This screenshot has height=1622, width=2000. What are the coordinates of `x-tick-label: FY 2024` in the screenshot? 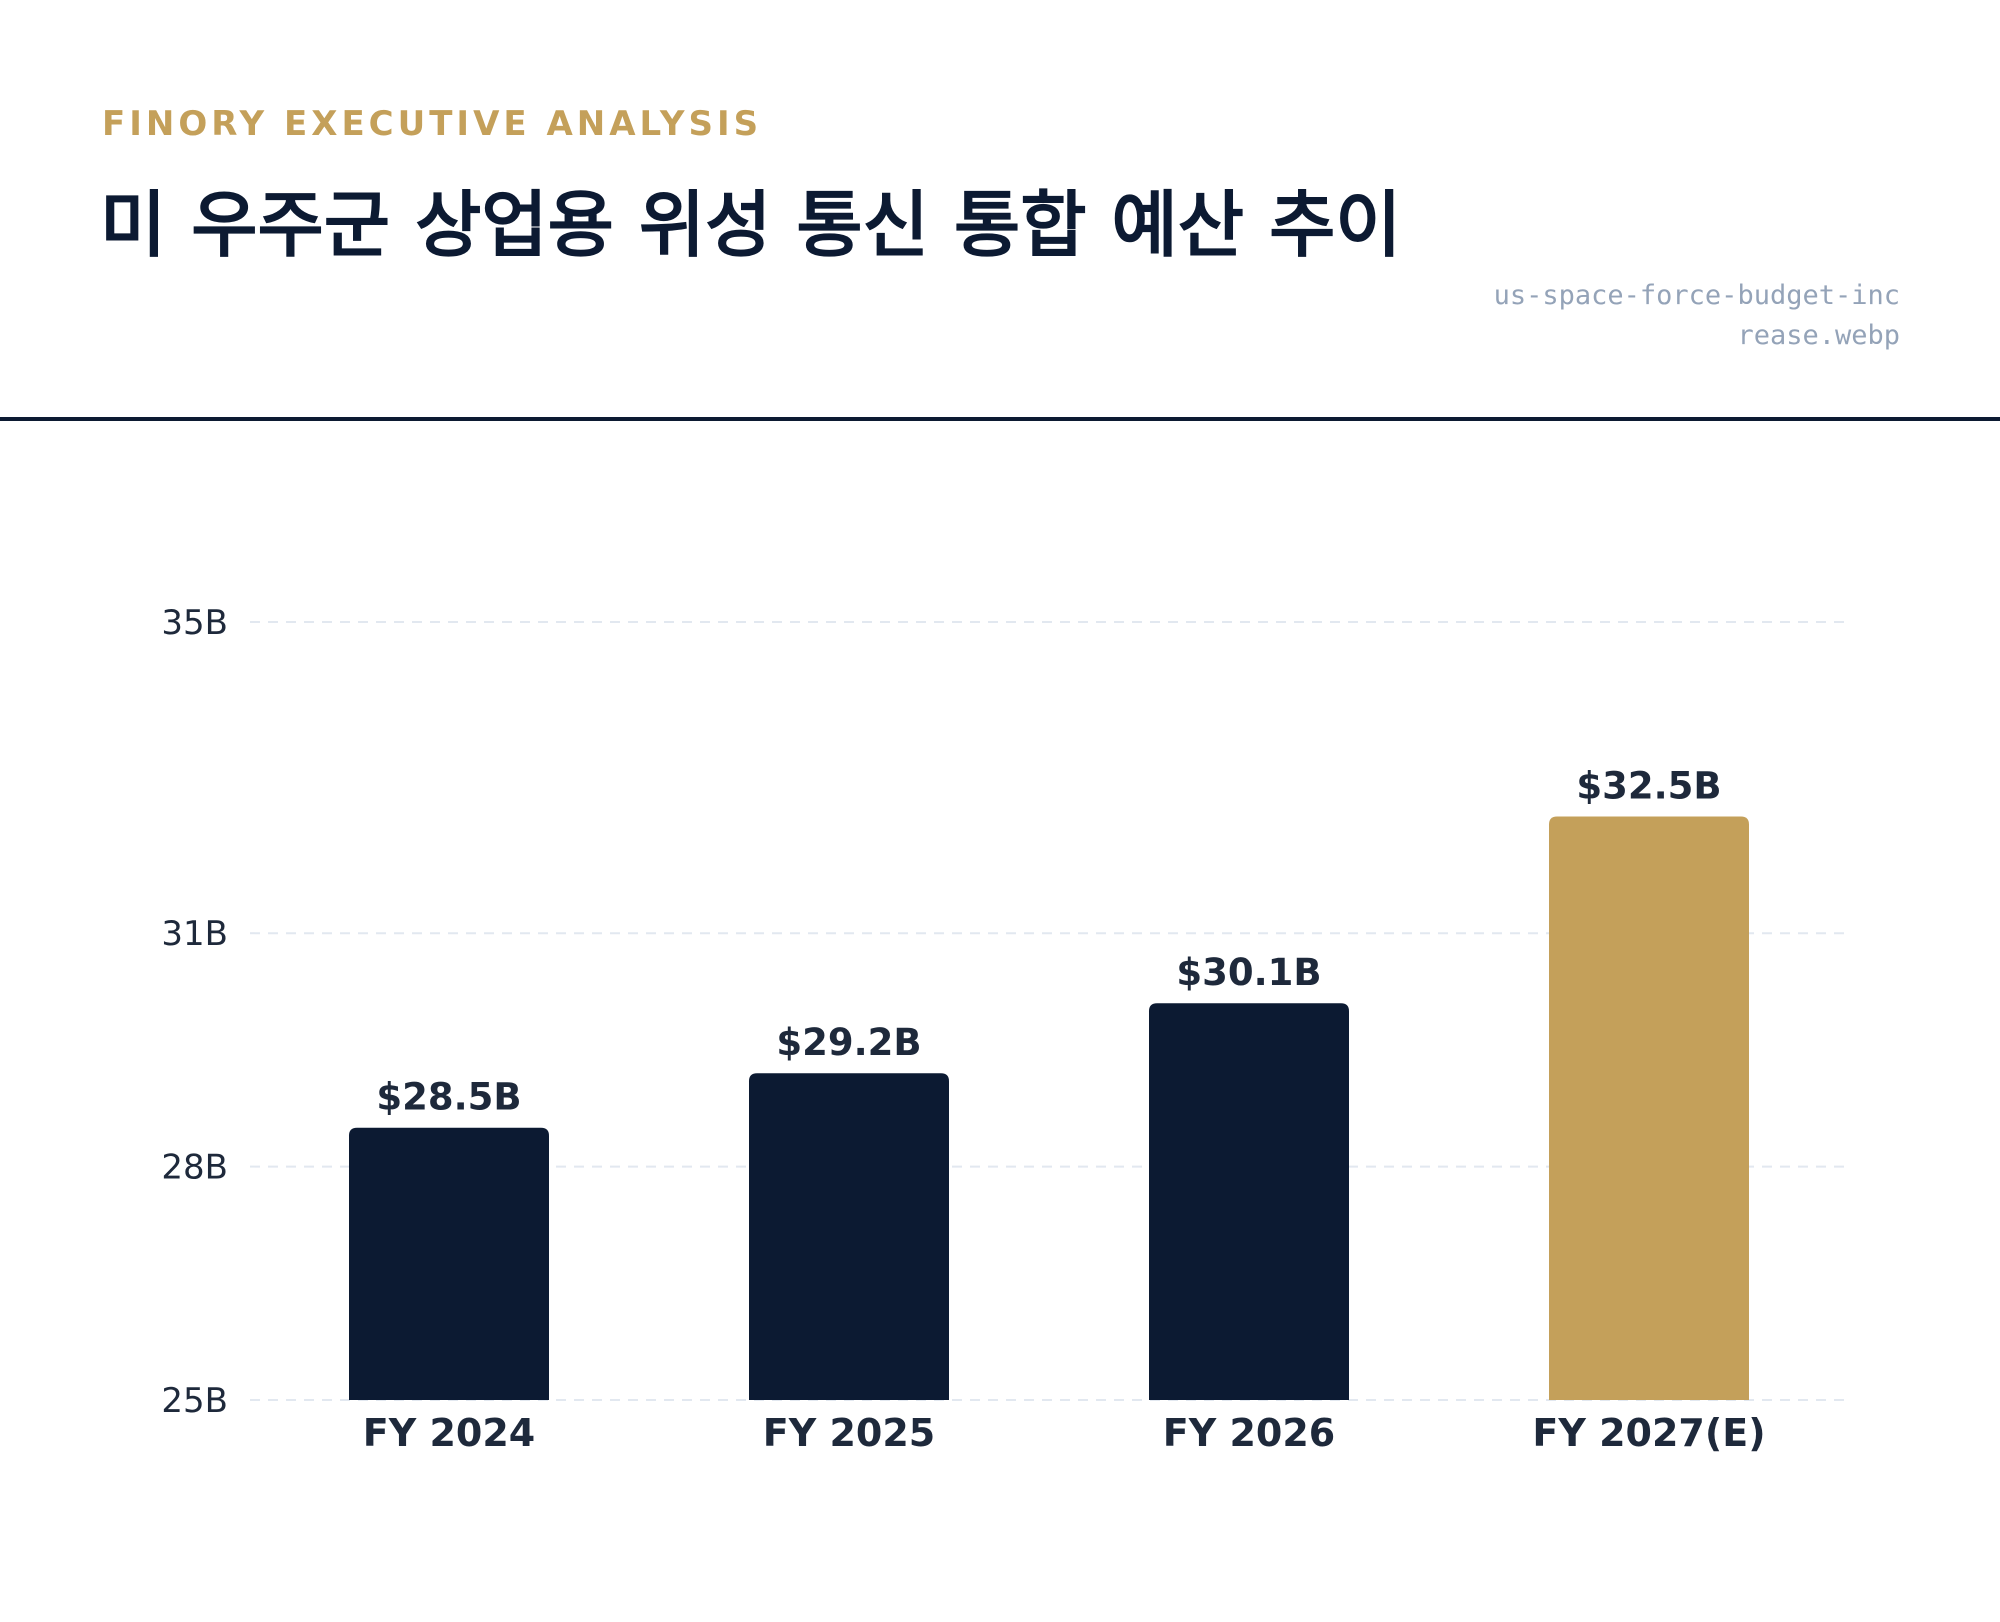 It's located at (449, 1433).